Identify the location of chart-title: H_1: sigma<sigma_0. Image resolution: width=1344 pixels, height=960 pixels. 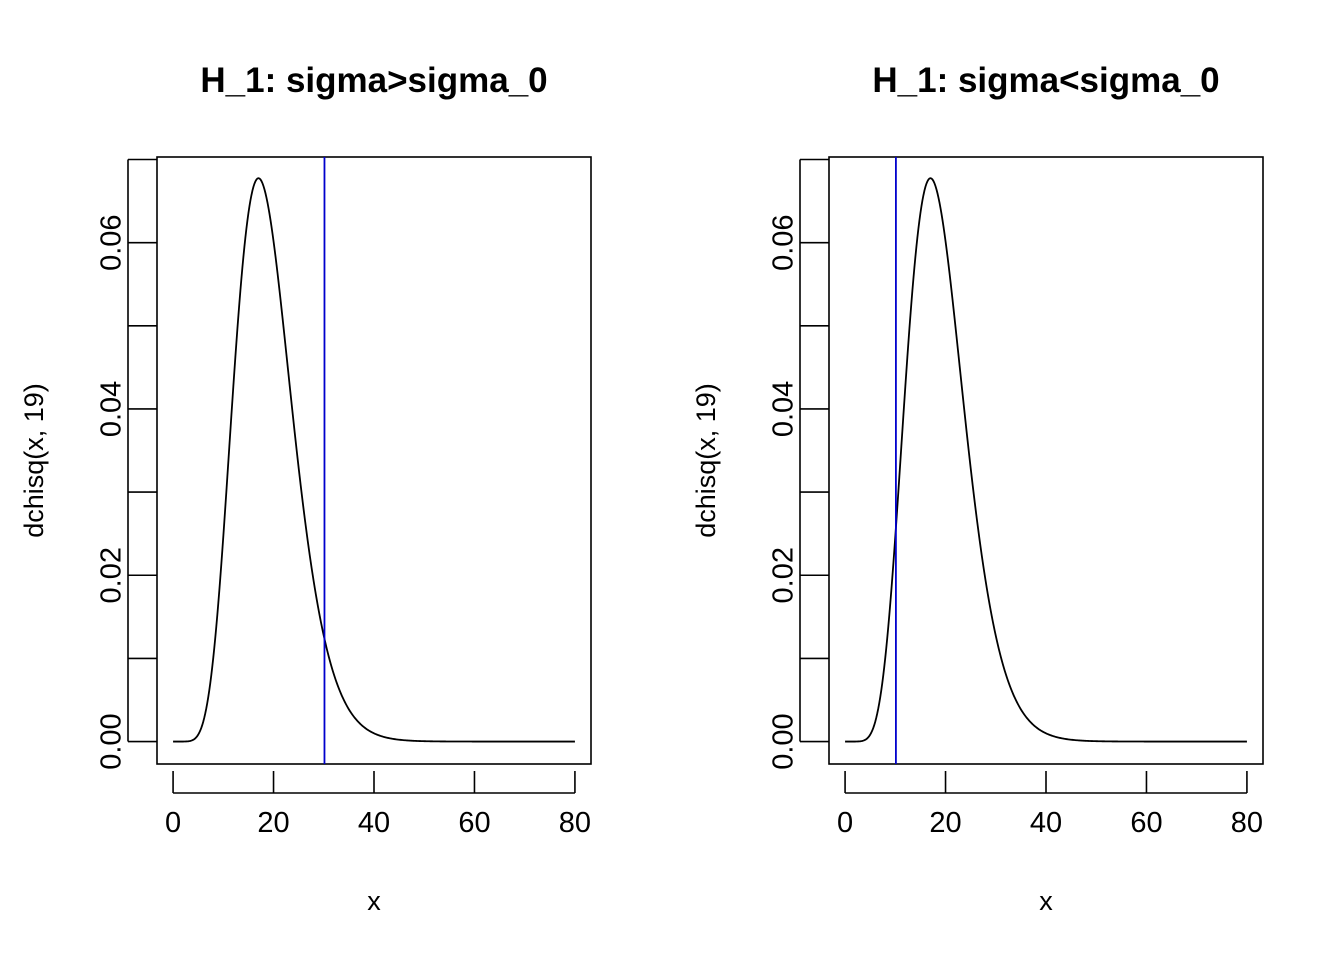
(1045, 80).